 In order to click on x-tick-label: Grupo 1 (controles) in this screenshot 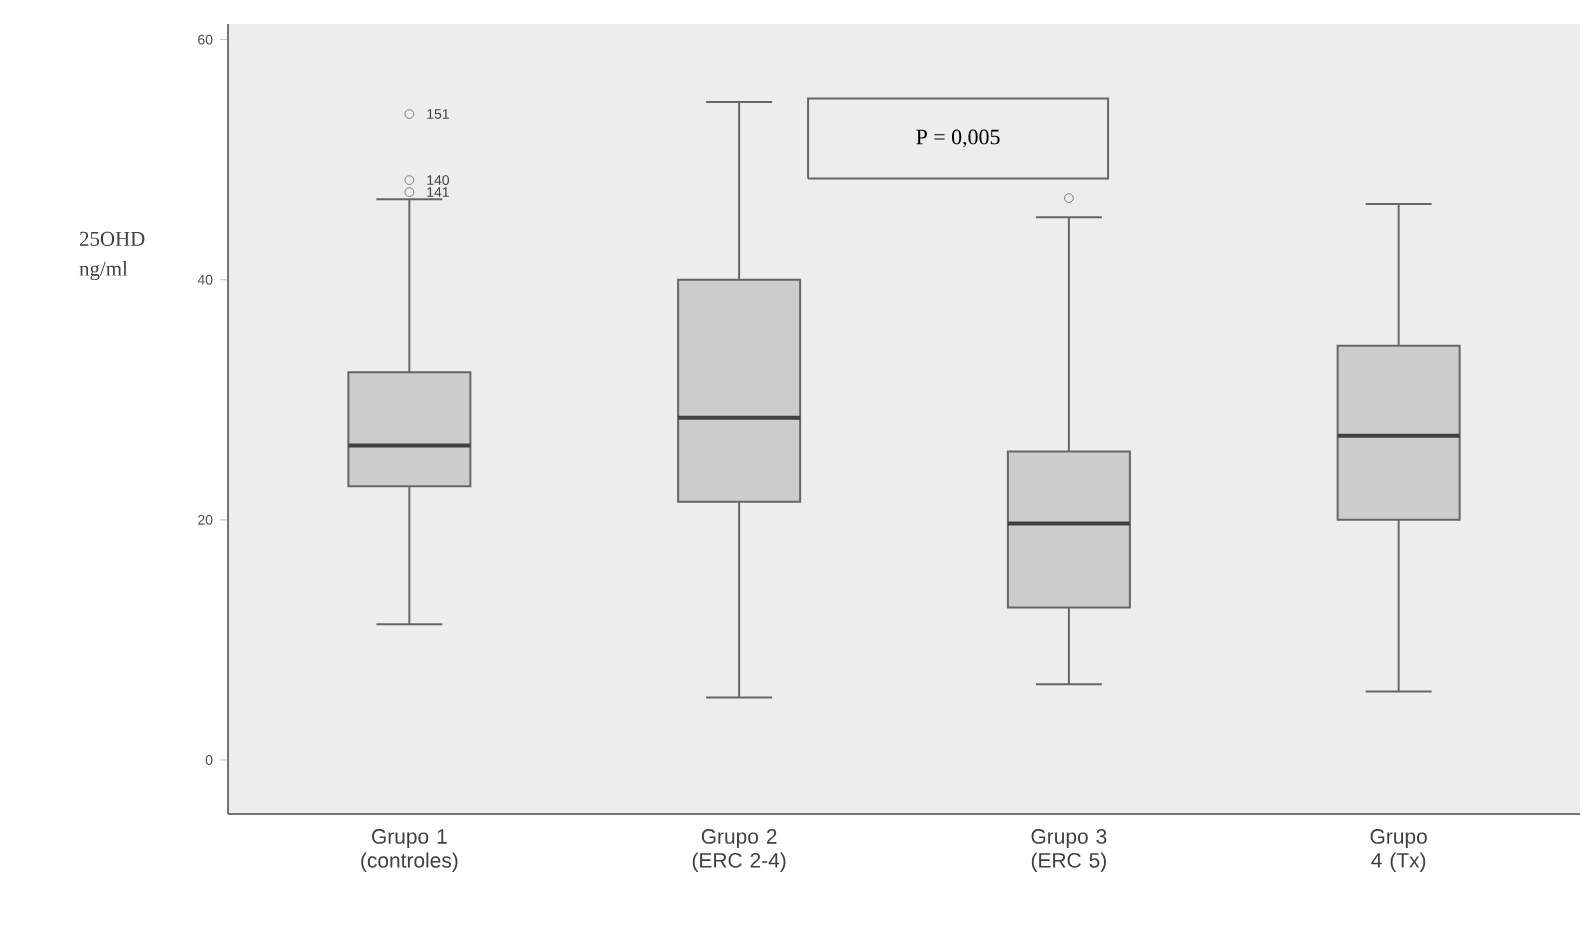, I will do `click(409, 850)`.